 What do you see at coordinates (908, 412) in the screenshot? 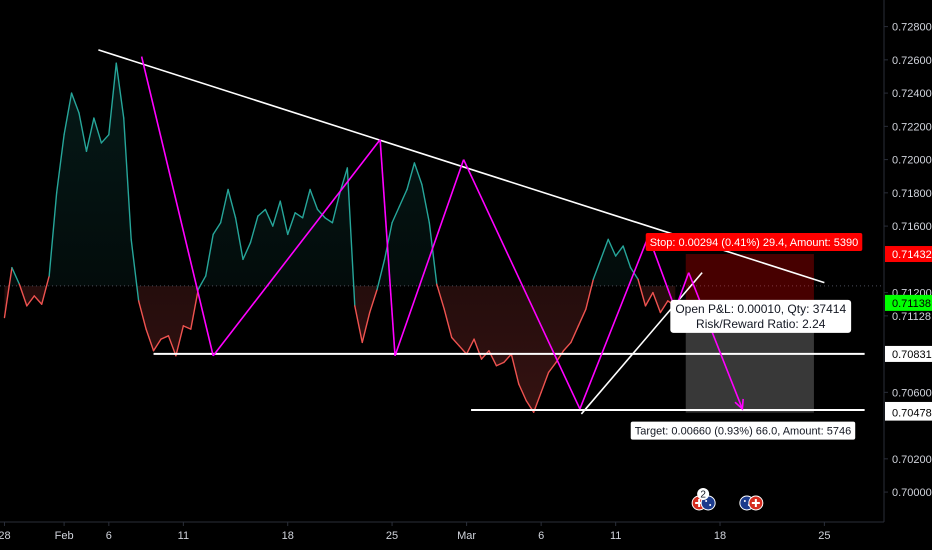
I see `price-tag: 0.70478` at bounding box center [908, 412].